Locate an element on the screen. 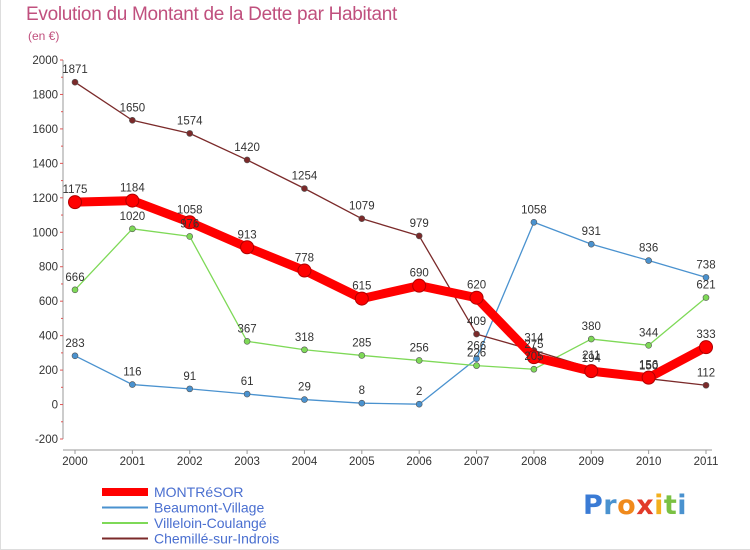 The width and height of the screenshot is (750, 550). legend-label: Villeloin-Coulangé is located at coordinates (210, 523).